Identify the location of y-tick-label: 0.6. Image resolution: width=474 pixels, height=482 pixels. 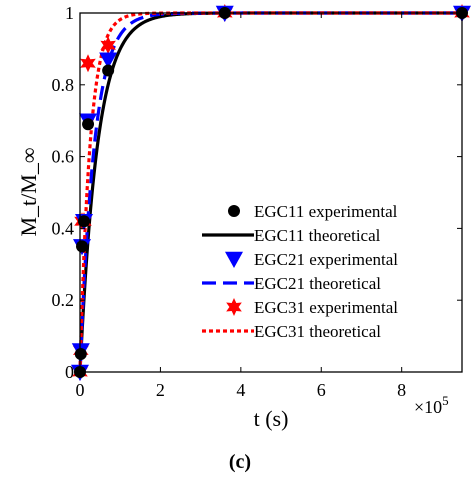
(63, 157).